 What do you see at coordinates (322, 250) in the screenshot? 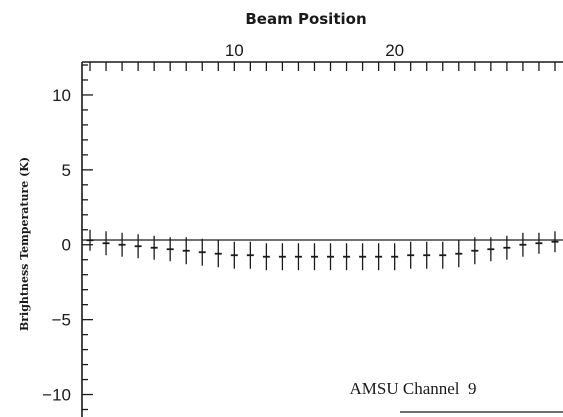
I see `data-points` at bounding box center [322, 250].